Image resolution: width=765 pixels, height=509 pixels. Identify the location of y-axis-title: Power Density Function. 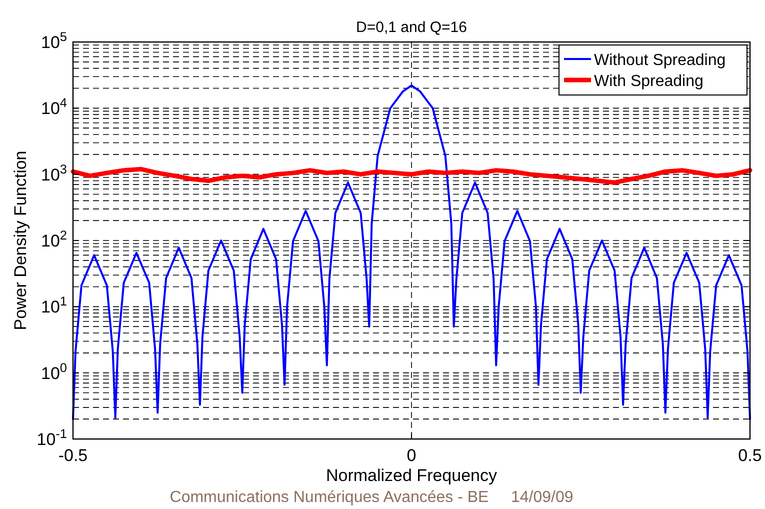
(20, 240).